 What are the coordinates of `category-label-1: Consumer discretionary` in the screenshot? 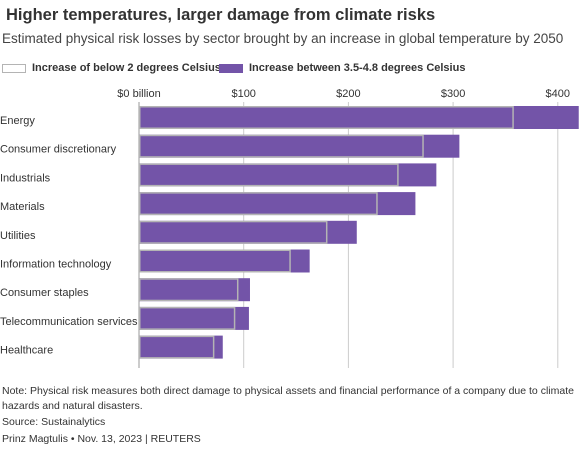 It's located at (58, 150).